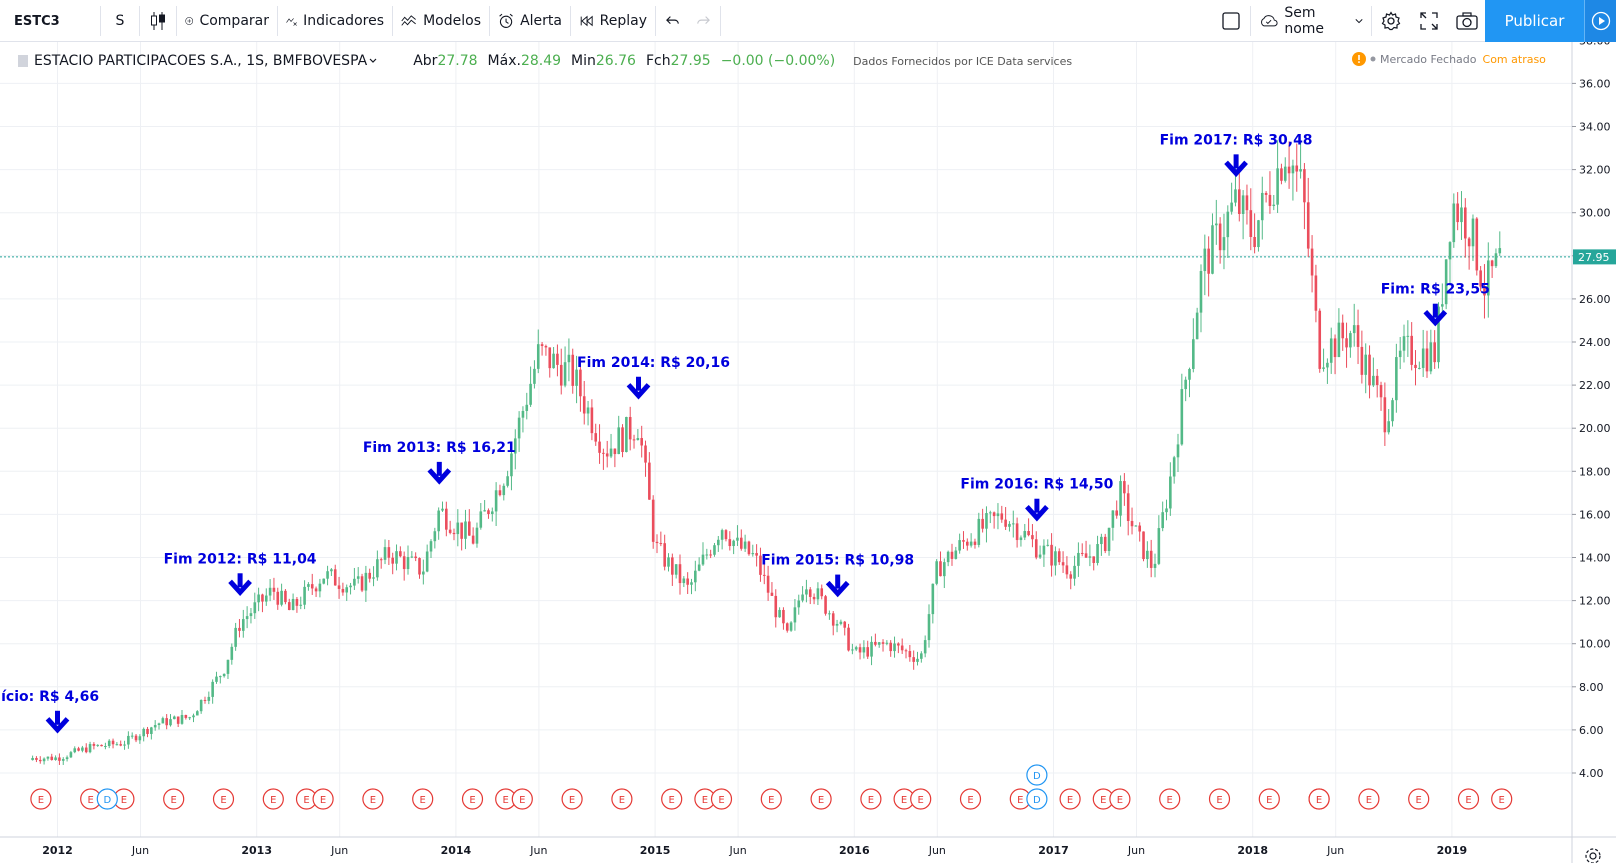 The width and height of the screenshot is (1616, 863). Describe the element at coordinates (1595, 170) in the screenshot. I see `price-tick-label: 32.00` at that location.